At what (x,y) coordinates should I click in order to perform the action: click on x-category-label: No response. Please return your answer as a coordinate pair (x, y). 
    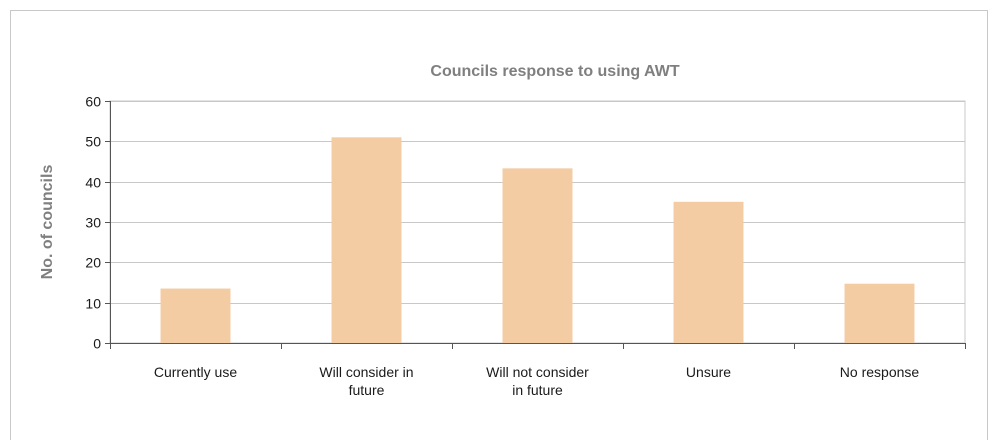
    Looking at the image, I should click on (880, 372).